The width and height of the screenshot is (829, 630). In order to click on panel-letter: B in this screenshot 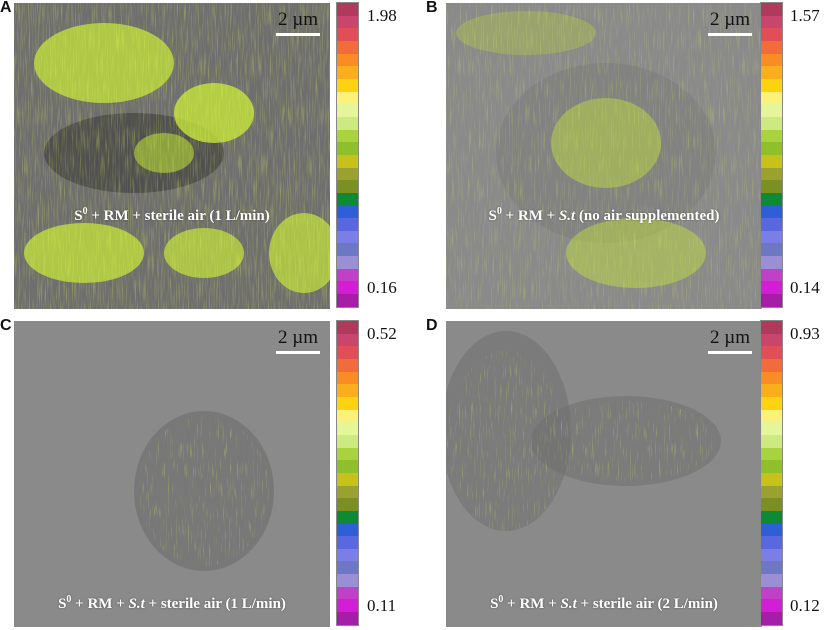, I will do `click(432, 8)`.